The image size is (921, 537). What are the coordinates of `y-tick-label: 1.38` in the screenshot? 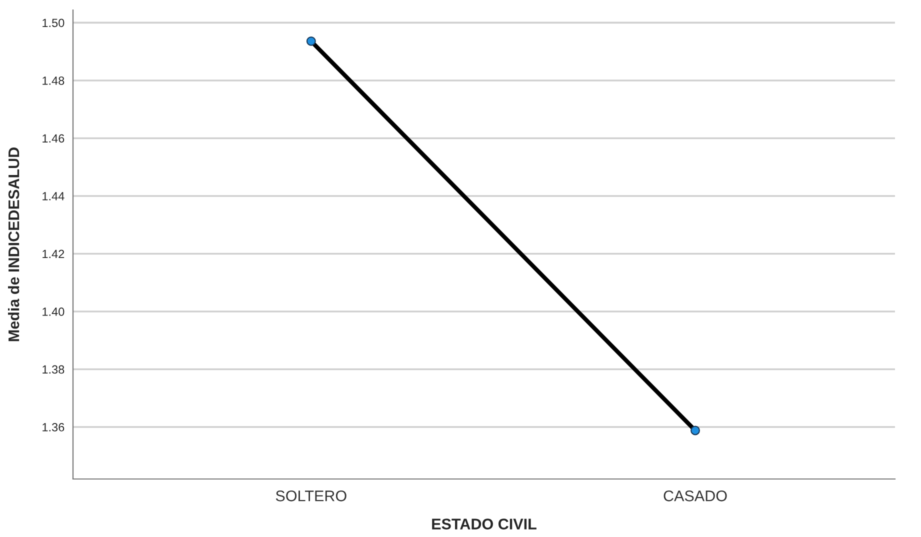 It's located at (53, 369).